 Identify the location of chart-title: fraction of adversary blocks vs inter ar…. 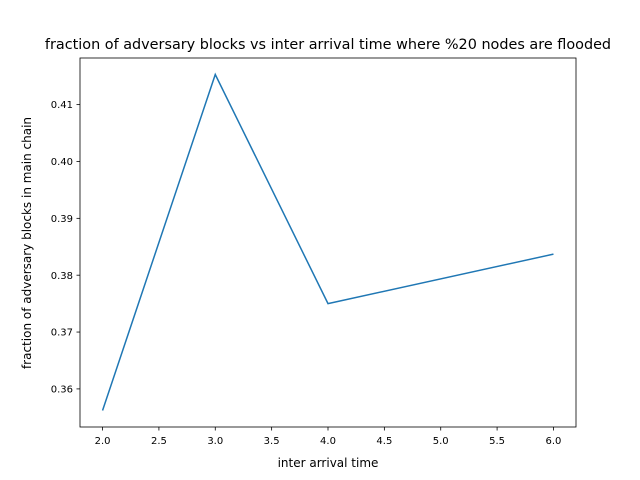
(328, 45).